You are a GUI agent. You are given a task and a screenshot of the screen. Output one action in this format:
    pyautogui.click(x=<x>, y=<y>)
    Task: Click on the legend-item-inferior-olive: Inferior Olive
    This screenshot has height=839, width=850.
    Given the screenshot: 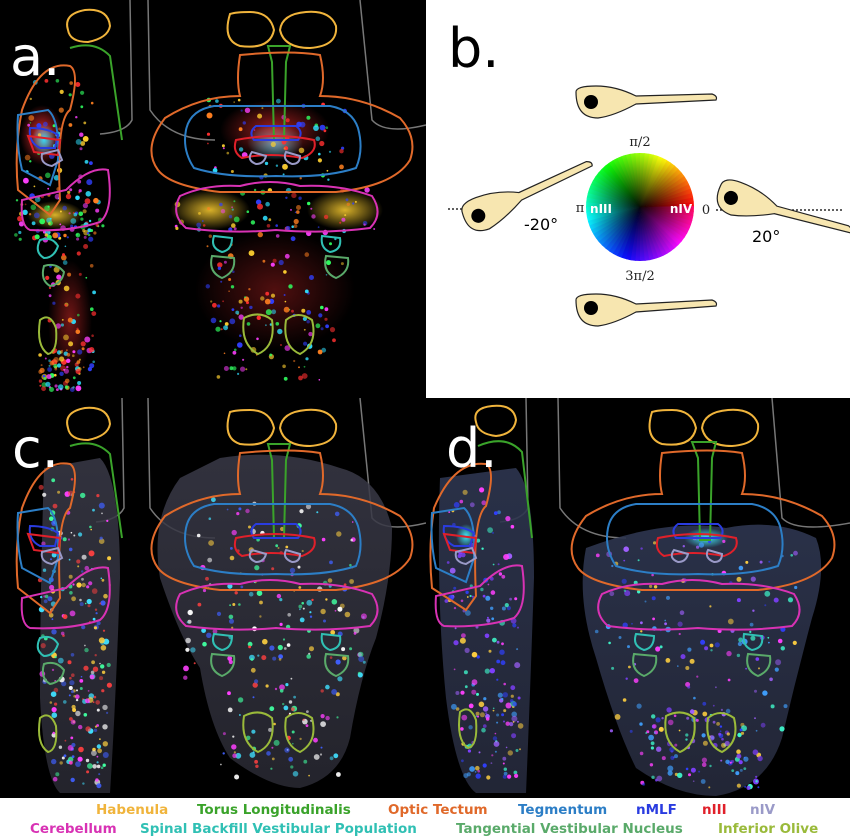 What is the action you would take?
    pyautogui.click(x=768, y=829)
    